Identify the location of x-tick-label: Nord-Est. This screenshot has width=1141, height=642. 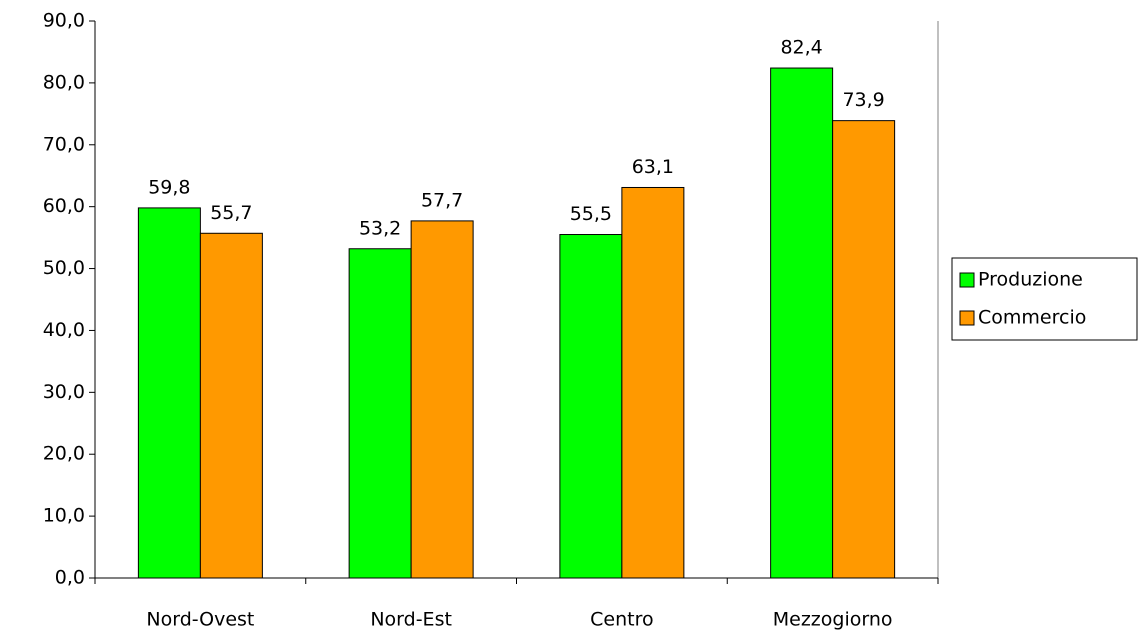
(411, 620).